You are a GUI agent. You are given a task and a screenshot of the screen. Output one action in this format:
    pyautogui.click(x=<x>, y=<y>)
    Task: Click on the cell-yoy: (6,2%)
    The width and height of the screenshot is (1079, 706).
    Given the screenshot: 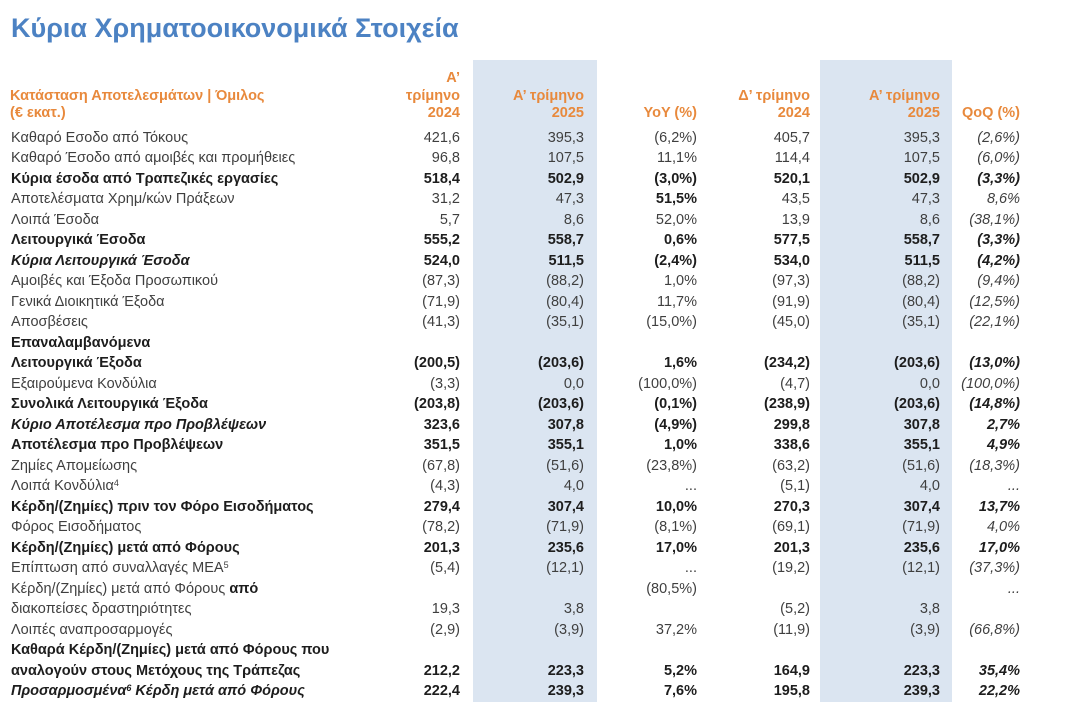 What is the action you would take?
    pyautogui.click(x=675, y=137)
    